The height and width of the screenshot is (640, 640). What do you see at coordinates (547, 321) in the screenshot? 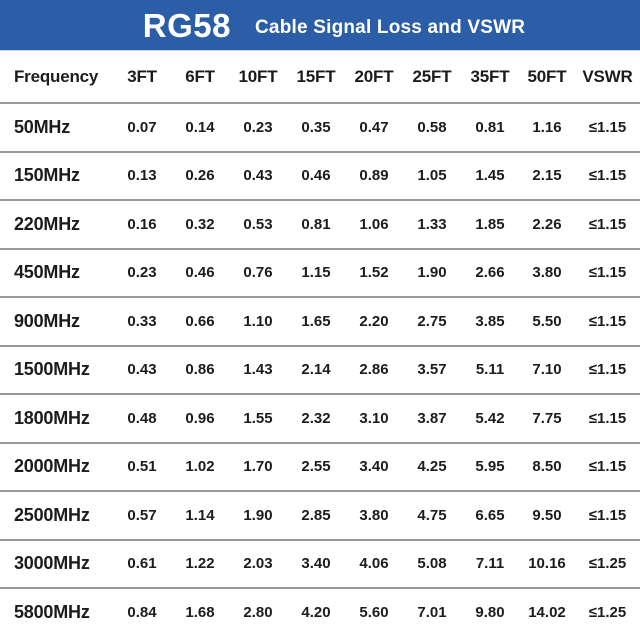
I see `loss-value-cell: 5.50` at bounding box center [547, 321].